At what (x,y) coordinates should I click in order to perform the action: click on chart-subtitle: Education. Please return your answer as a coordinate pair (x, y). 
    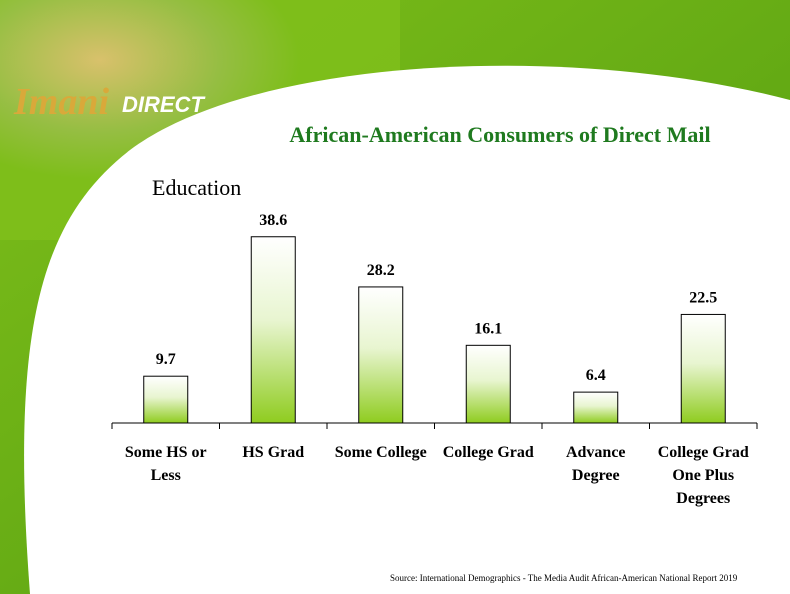
    Looking at the image, I should click on (196, 187).